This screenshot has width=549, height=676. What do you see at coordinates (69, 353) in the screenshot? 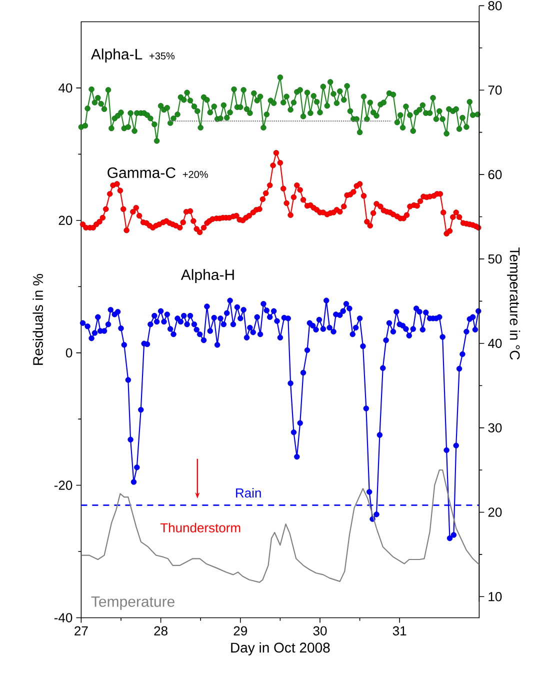
I see `y-tick-label: 0` at bounding box center [69, 353].